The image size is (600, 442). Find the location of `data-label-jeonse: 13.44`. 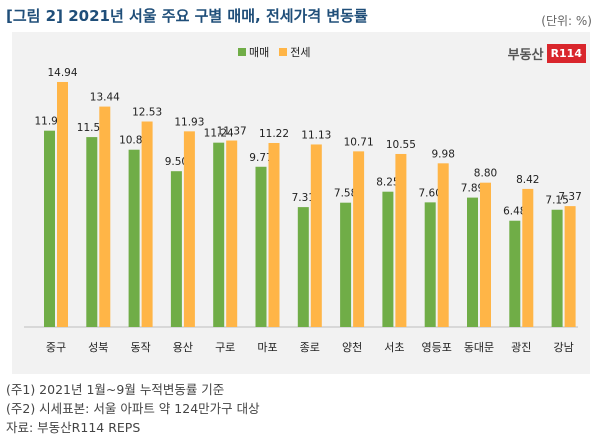

data-label-jeonse: 13.44 is located at coordinates (105, 98).